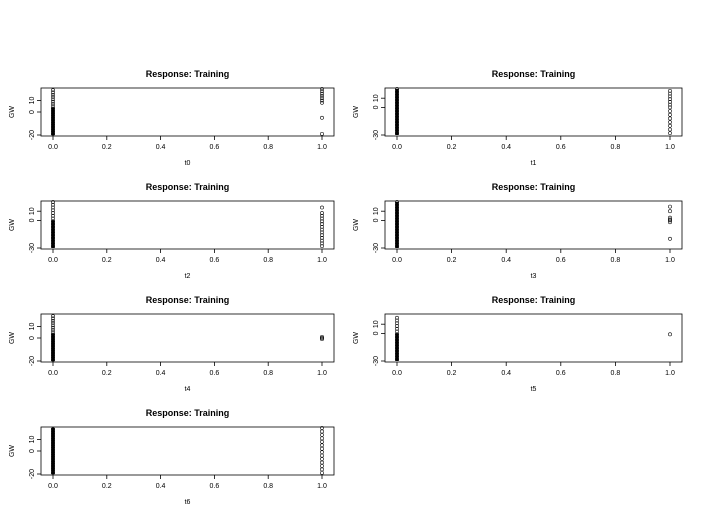 The image size is (714, 514). What do you see at coordinates (534, 163) in the screenshot?
I see `x-axis-label: t1` at bounding box center [534, 163].